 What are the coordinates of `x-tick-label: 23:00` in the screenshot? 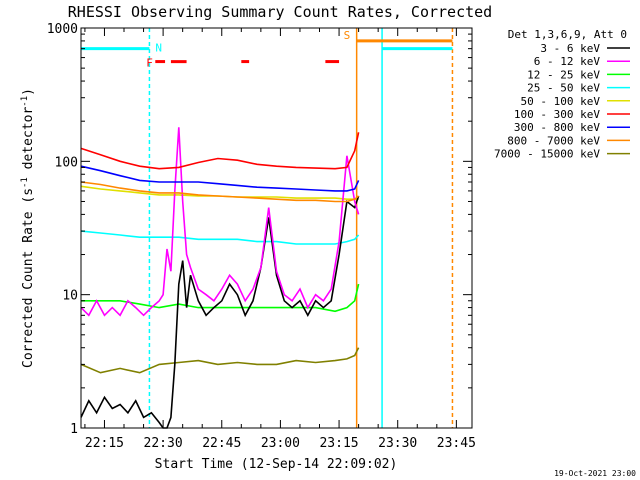 It's located at (280, 443).